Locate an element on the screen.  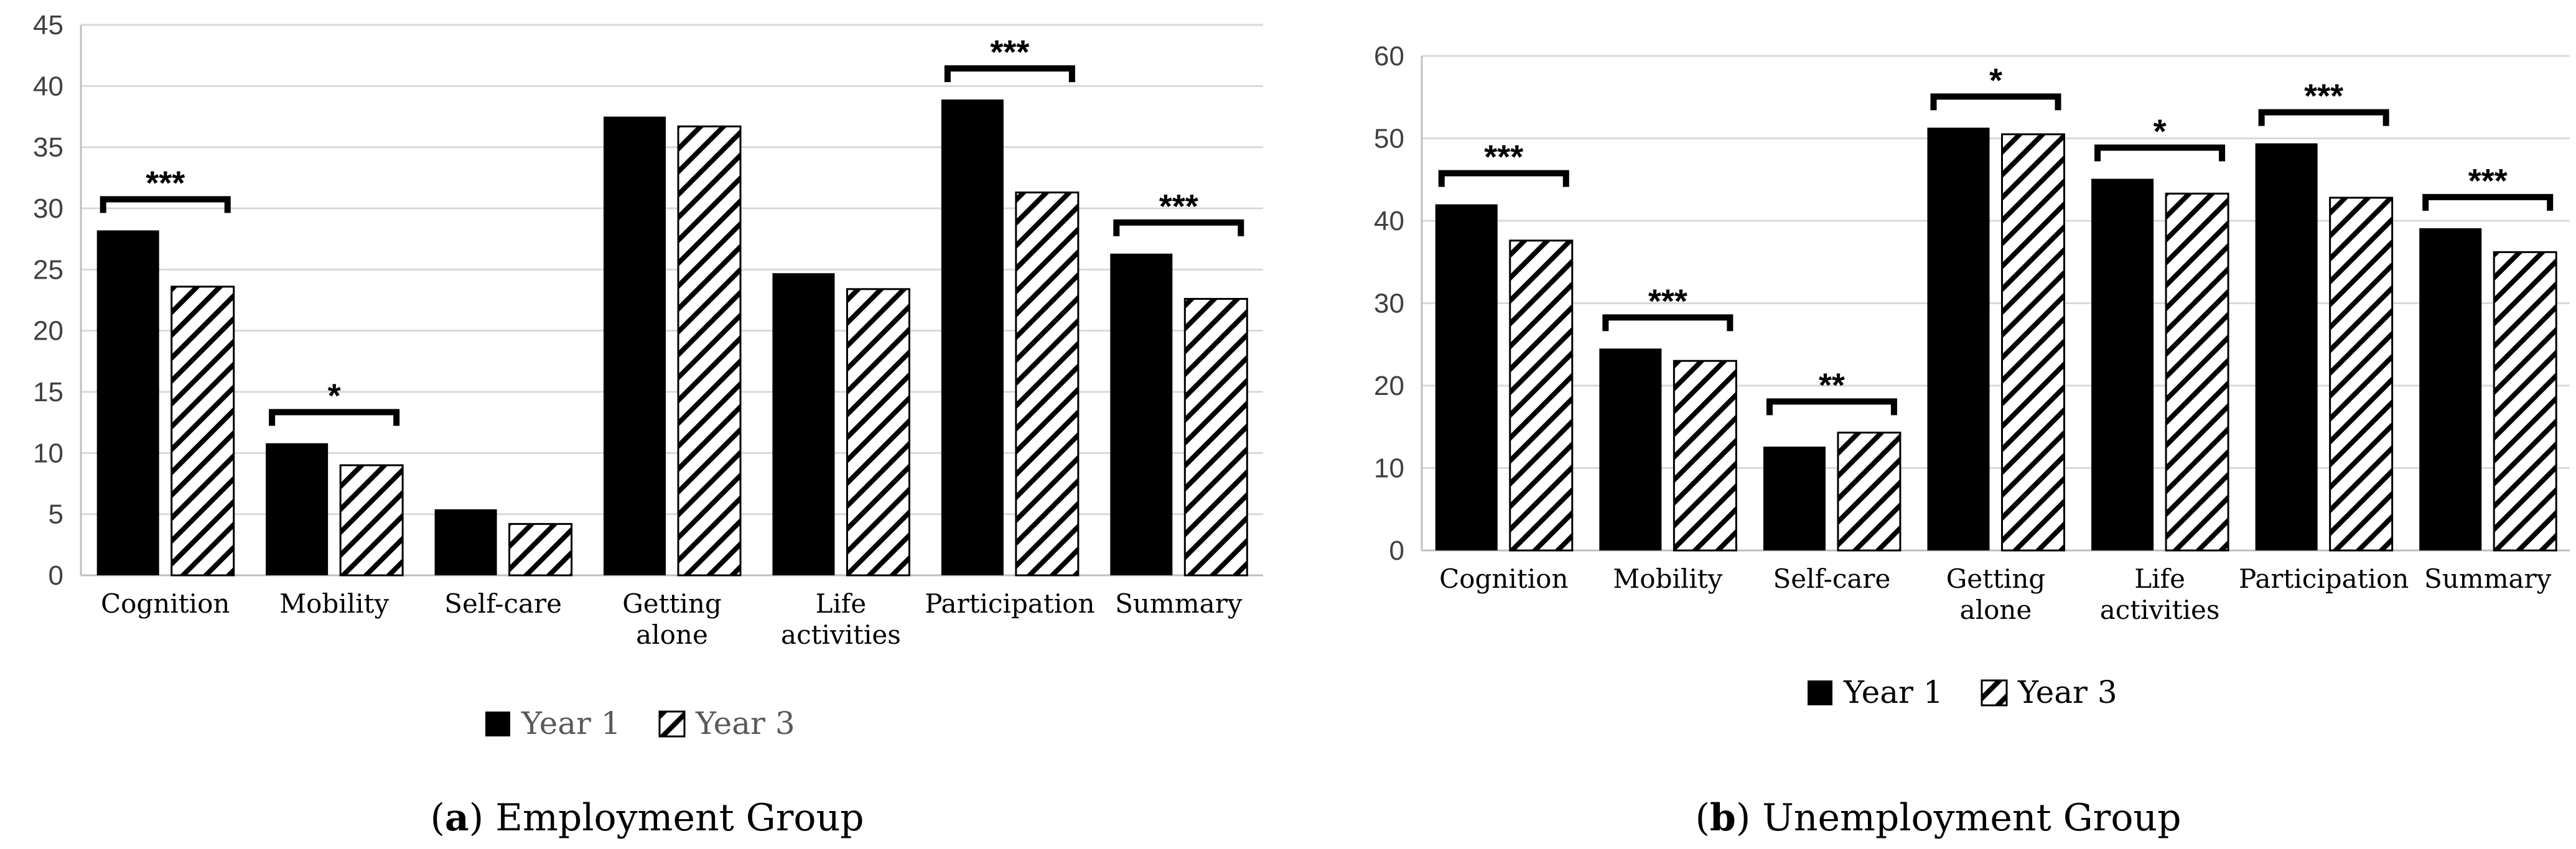
significance-label: ** is located at coordinates (1832, 385).